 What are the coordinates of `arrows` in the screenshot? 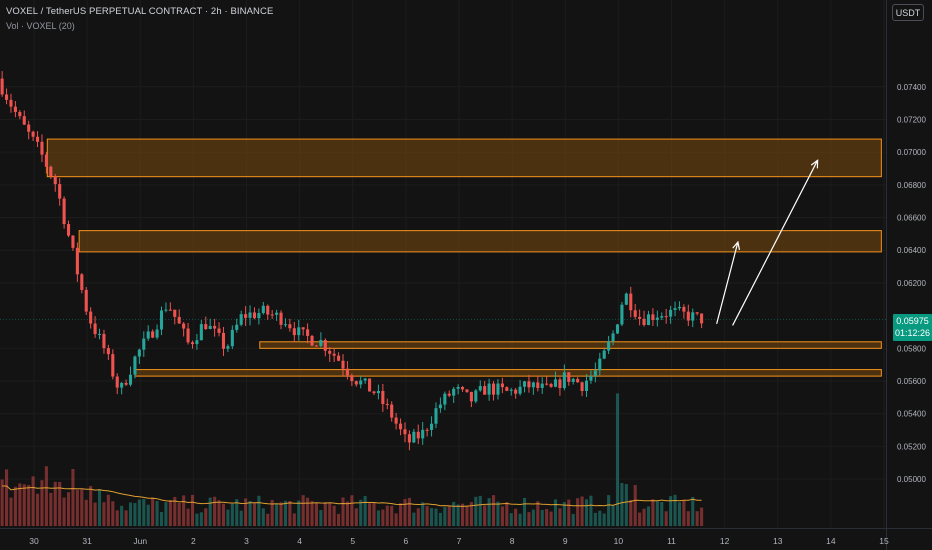 It's located at (767, 242).